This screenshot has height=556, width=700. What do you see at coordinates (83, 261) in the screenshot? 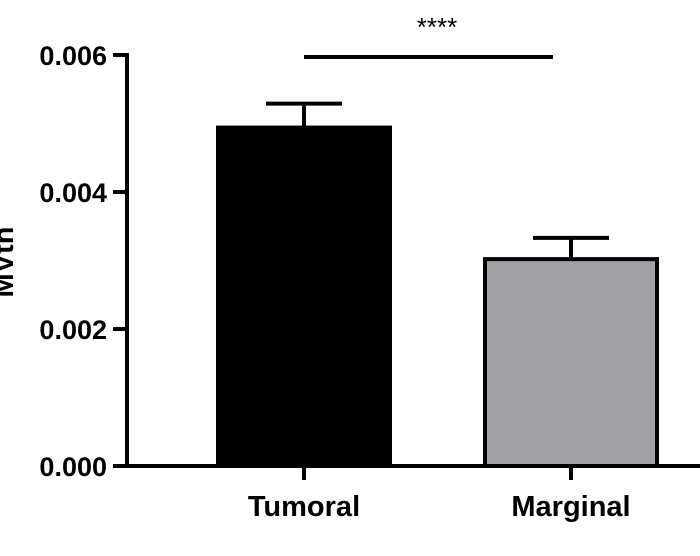
I see `y-axis-ticks: 0.000 0.002 0.004 0.006` at bounding box center [83, 261].